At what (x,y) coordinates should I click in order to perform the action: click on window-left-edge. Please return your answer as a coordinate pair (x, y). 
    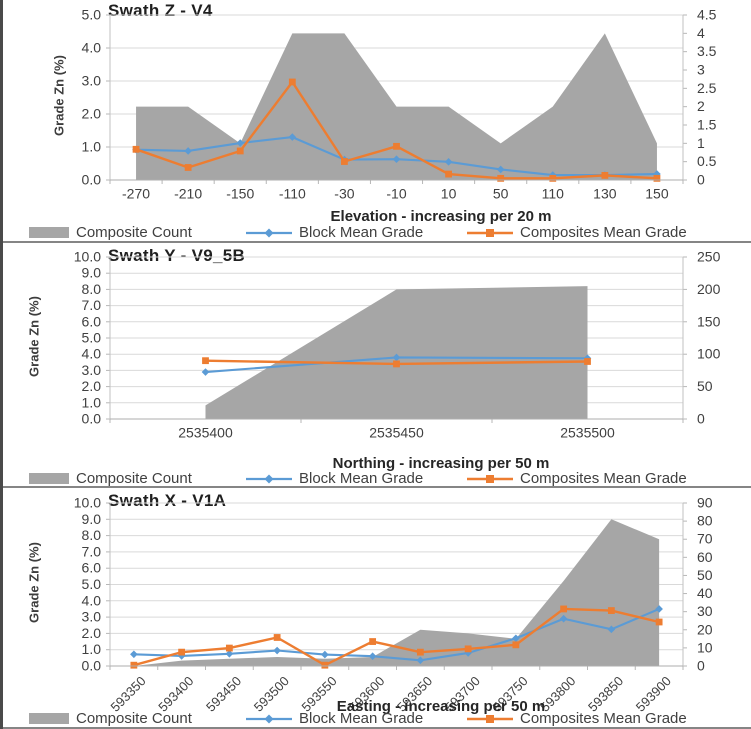
    Looking at the image, I should click on (1, 364).